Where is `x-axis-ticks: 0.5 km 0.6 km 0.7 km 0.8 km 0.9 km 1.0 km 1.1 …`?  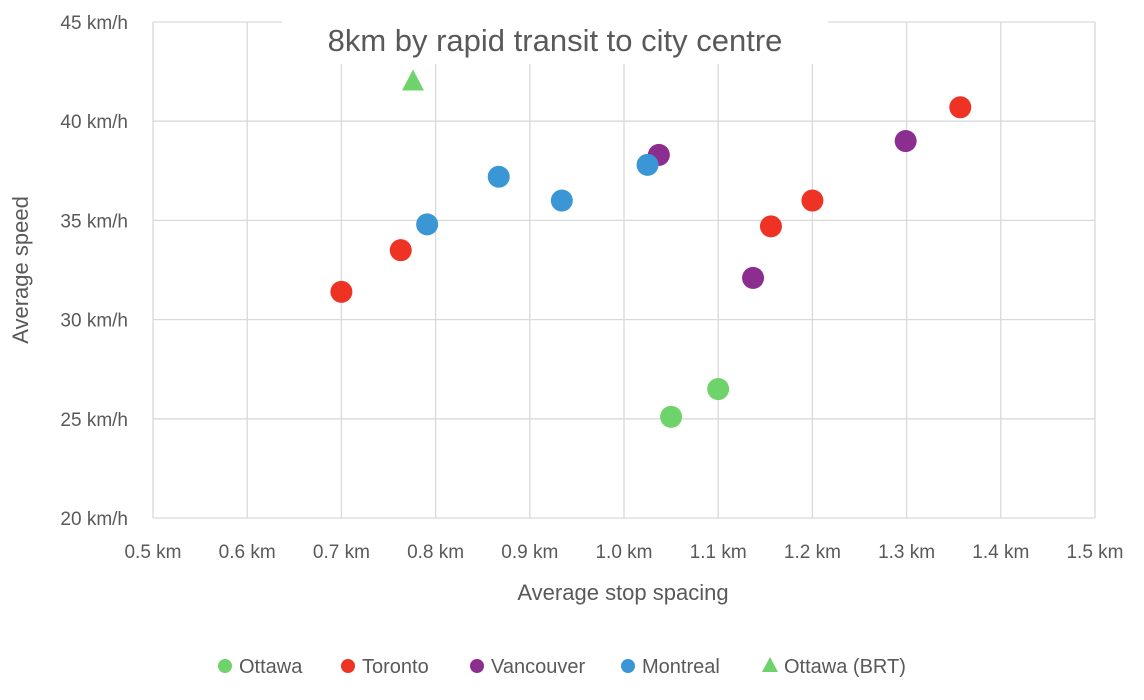 x-axis-ticks: 0.5 km 0.6 km 0.7 km 0.8 km 0.9 km 1.0 km 1.1 … is located at coordinates (623, 552).